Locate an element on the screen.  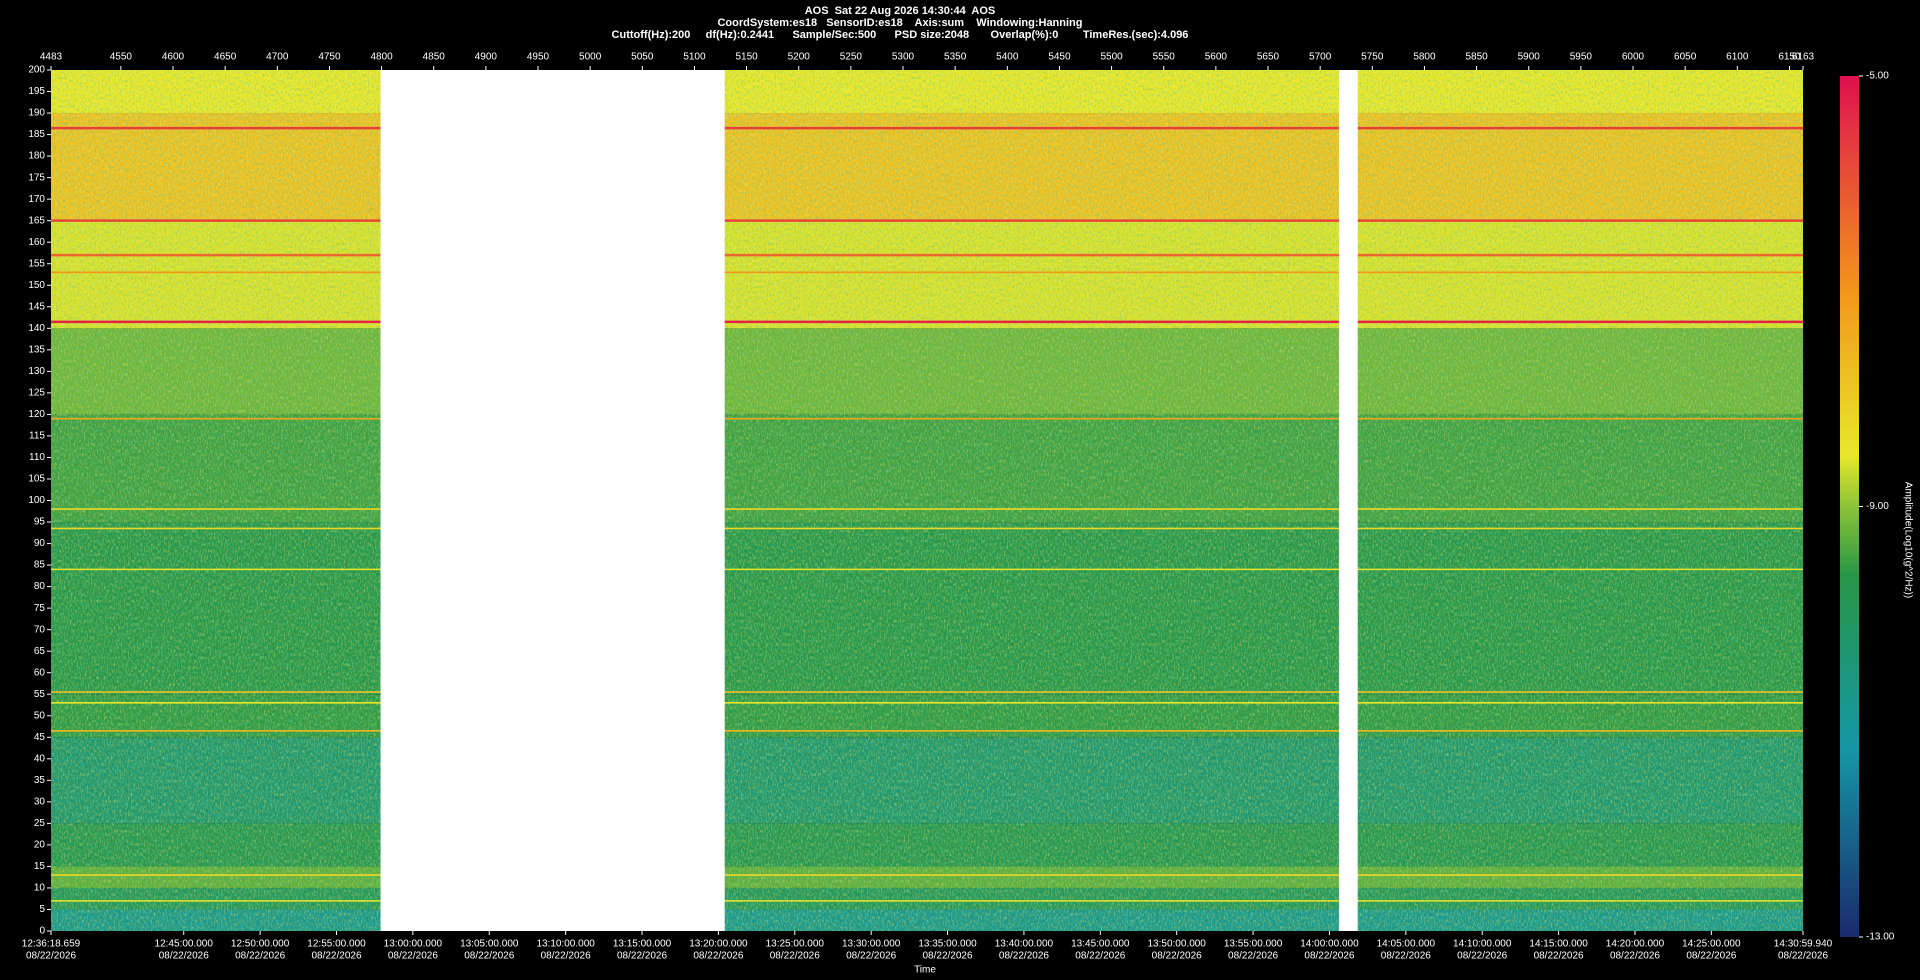
time-tick-label: 14:30:59.940 is located at coordinates (1803, 944).